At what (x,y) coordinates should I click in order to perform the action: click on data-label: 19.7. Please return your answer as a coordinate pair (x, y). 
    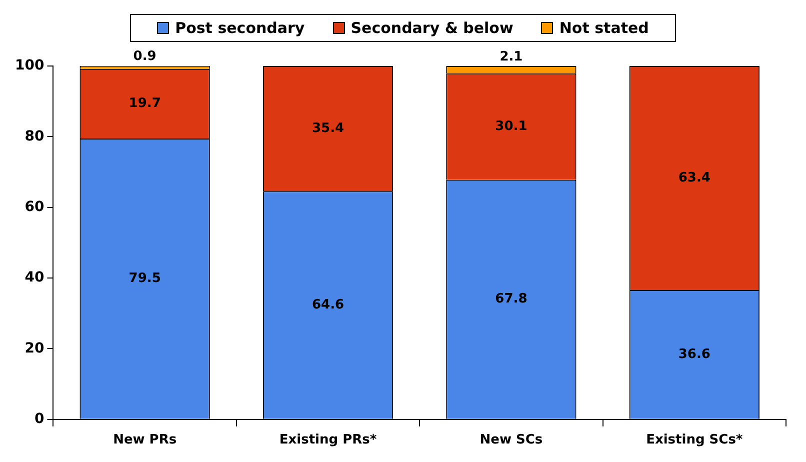
    Looking at the image, I should click on (144, 104).